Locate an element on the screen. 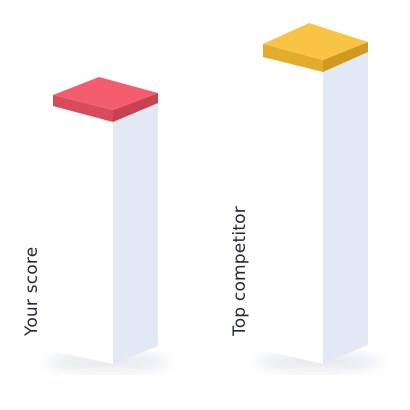 Image resolution: width=410 pixels, height=410 pixels. your-score-label: Your score is located at coordinates (32, 292).